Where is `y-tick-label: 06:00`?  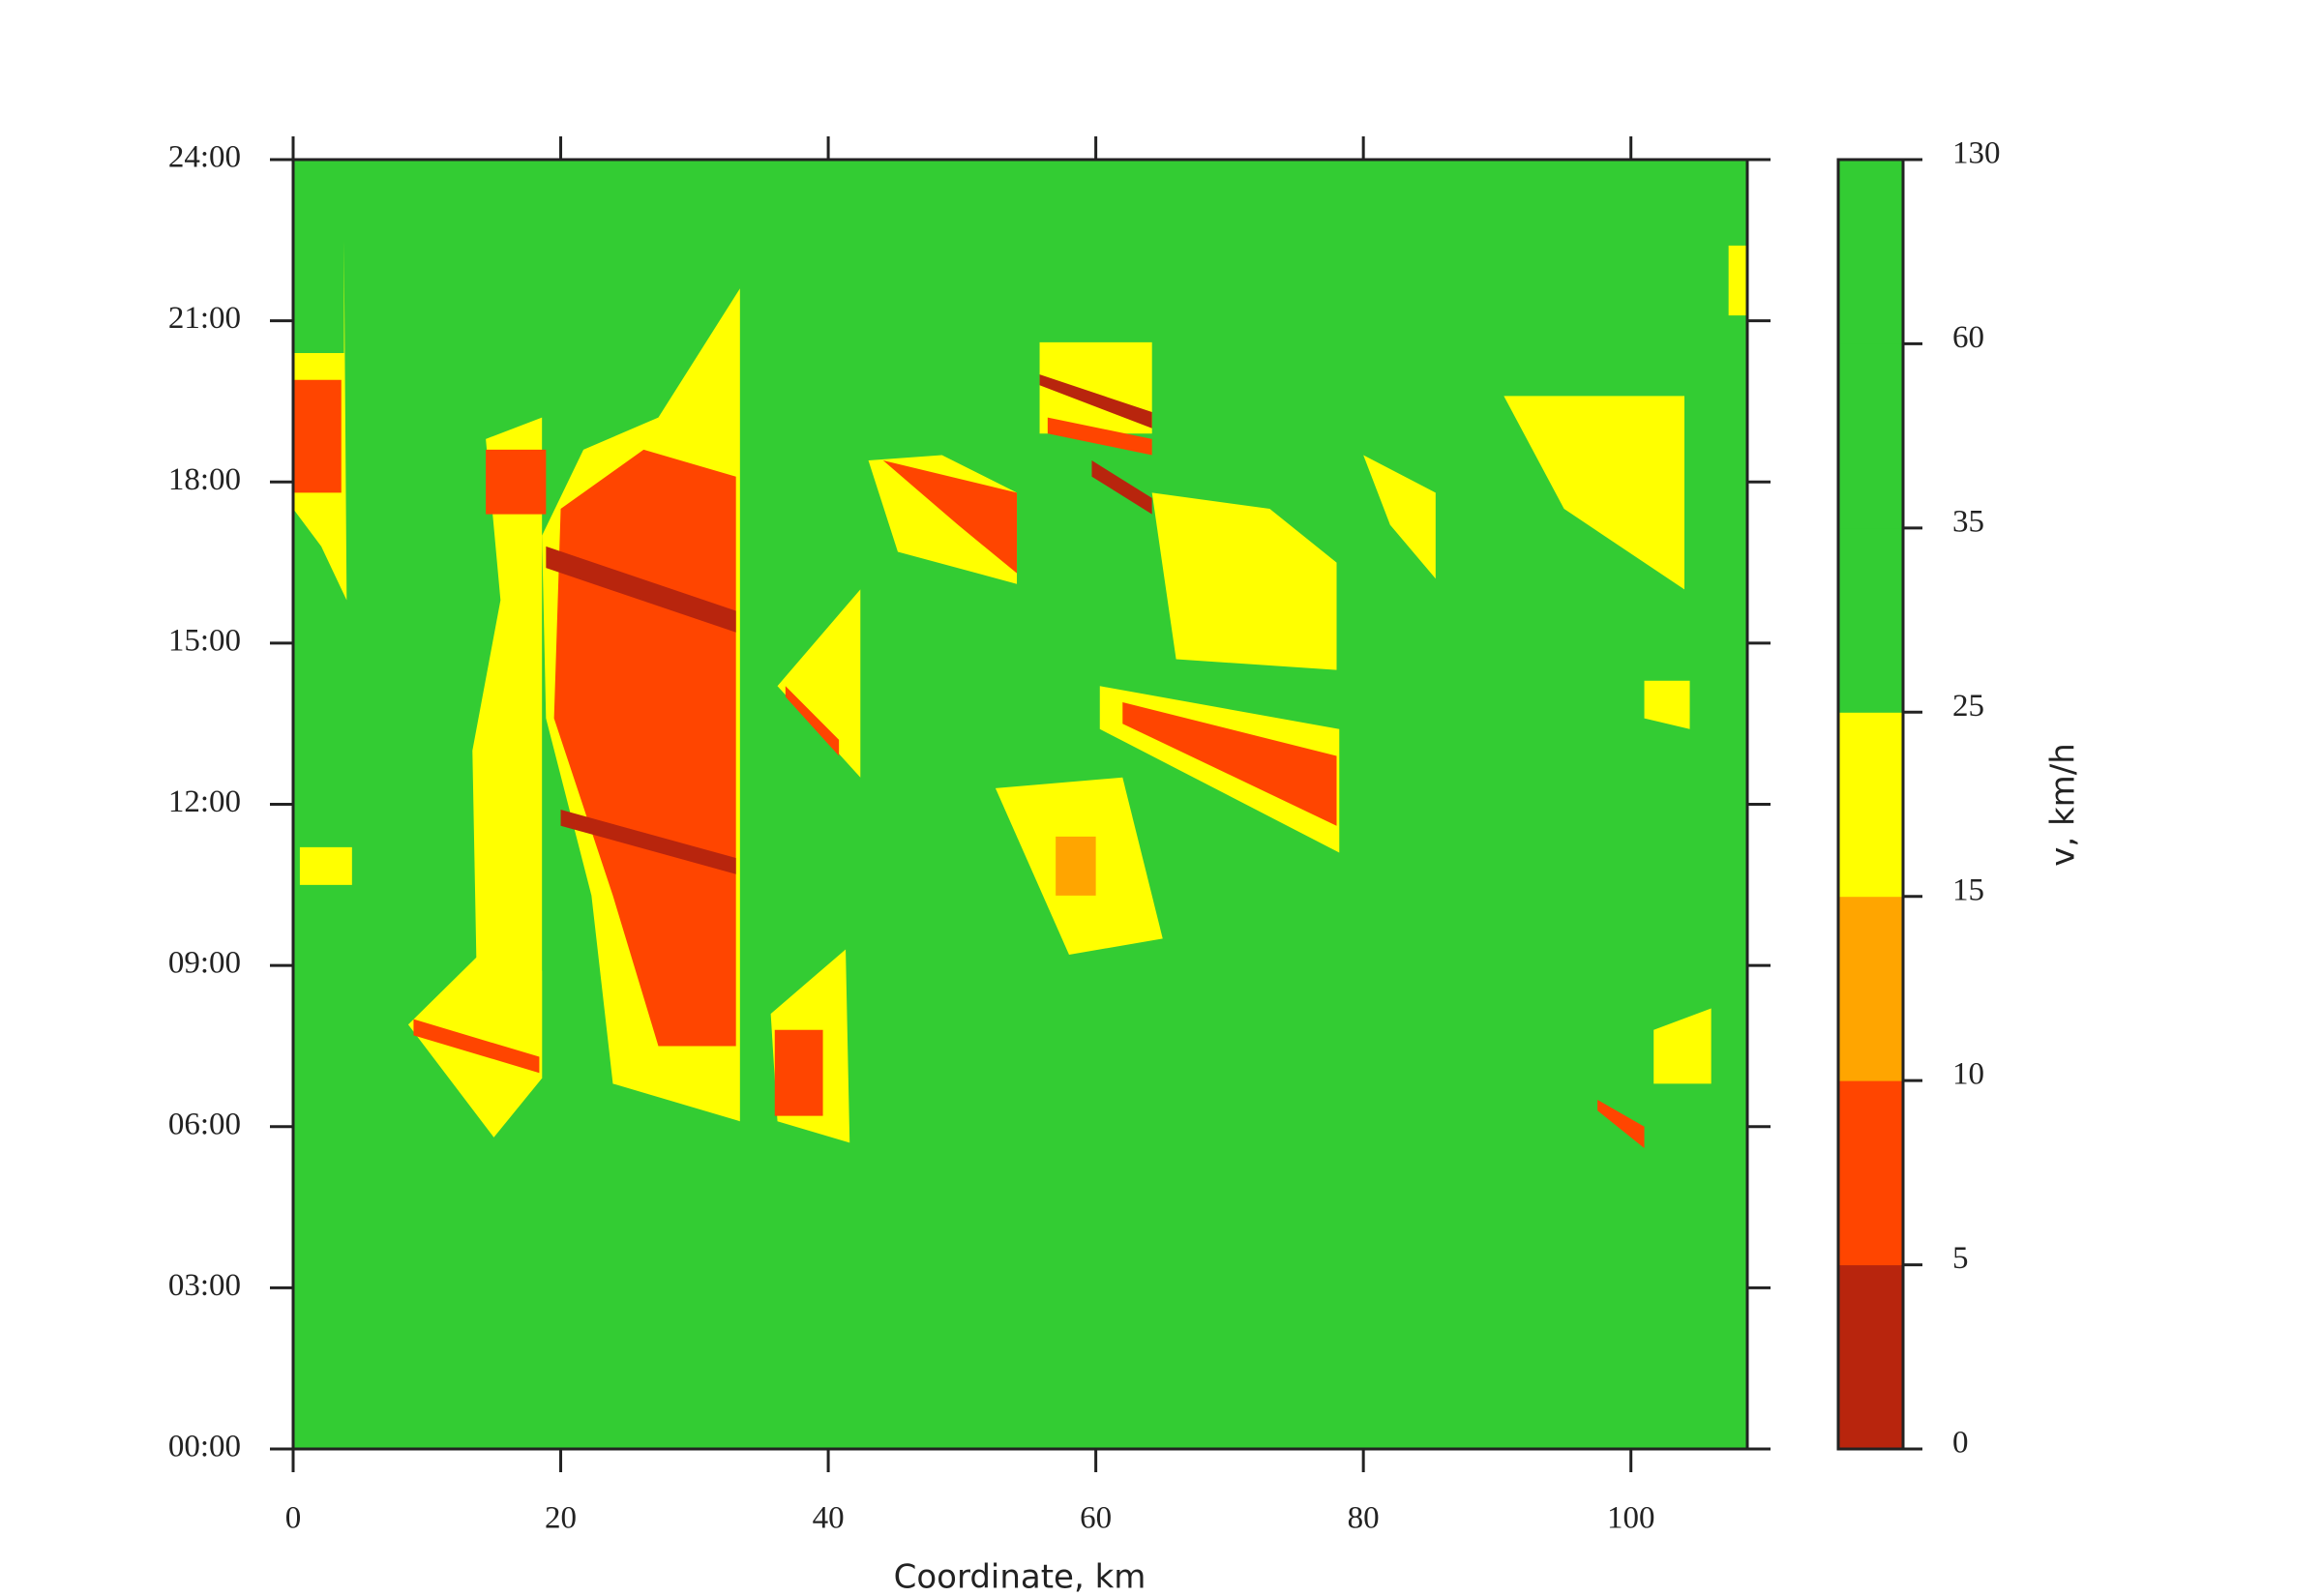 y-tick-label: 06:00 is located at coordinates (204, 1124).